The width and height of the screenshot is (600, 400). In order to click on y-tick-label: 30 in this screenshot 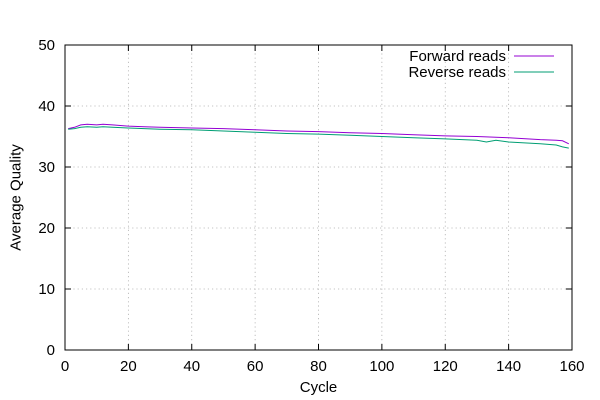, I will do `click(46, 167)`.